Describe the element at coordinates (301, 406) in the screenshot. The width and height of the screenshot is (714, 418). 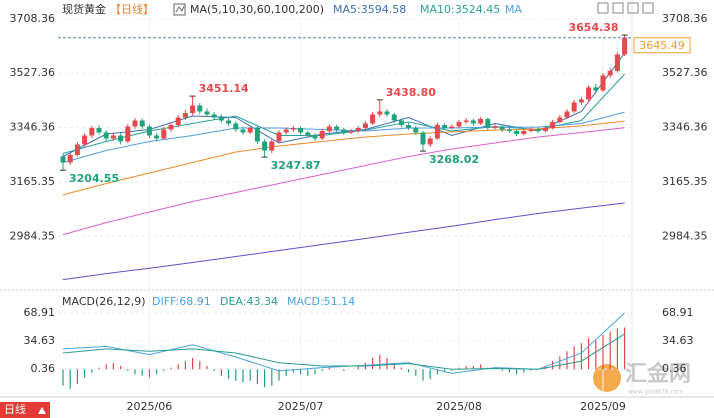
I see `x-tick-label: 2025/07` at that location.